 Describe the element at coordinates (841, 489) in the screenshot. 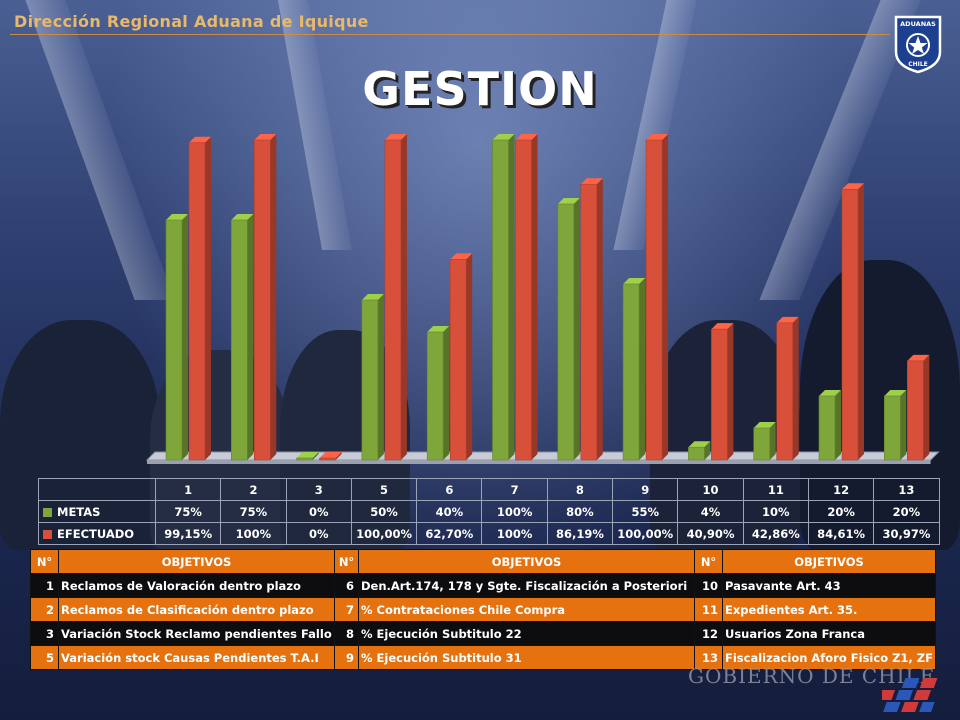

I see `category-label: 12` at that location.